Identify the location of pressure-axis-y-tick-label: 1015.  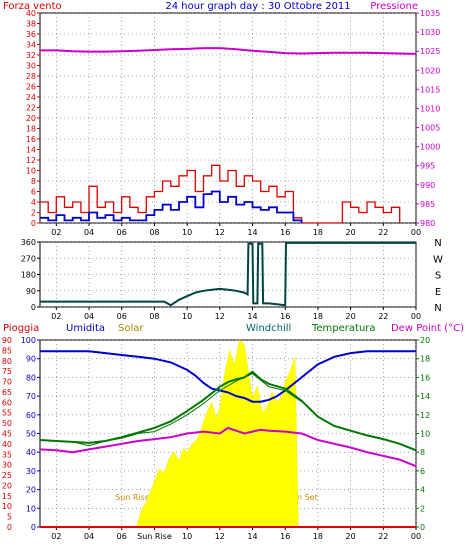
(430, 89).